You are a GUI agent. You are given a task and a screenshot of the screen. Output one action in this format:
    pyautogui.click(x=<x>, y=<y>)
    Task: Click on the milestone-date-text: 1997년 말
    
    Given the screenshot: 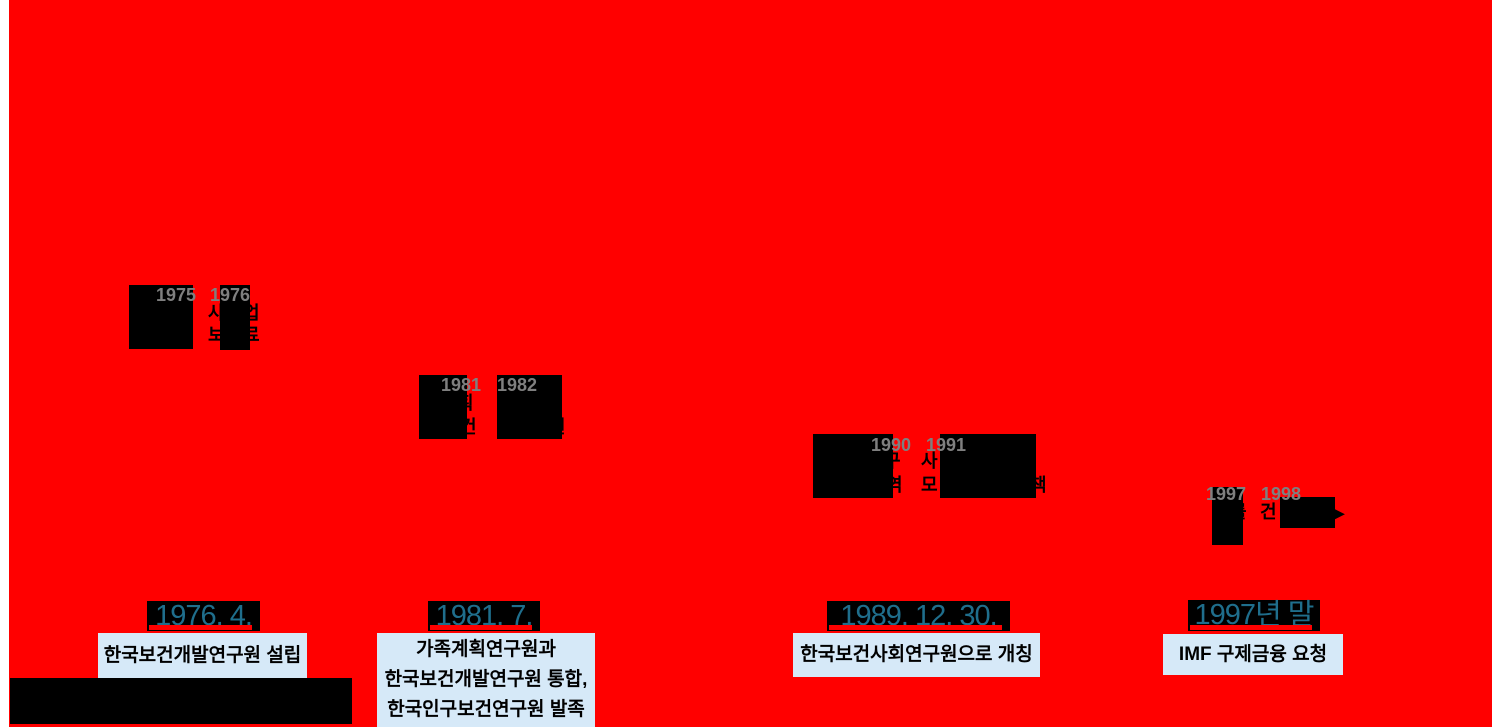 What is the action you would take?
    pyautogui.click(x=1254, y=615)
    